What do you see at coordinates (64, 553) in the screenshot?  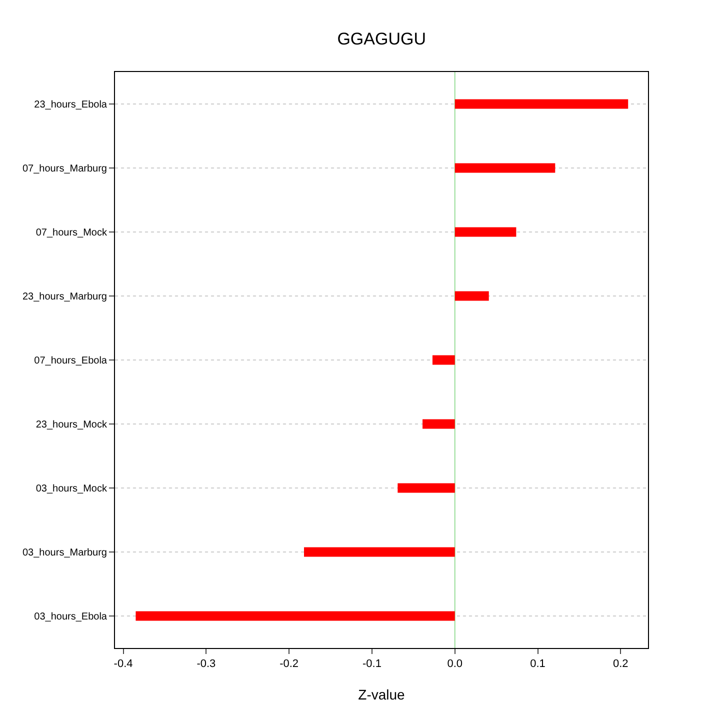 I see `y-tick-label: 03_hours_Marburg` at bounding box center [64, 553].